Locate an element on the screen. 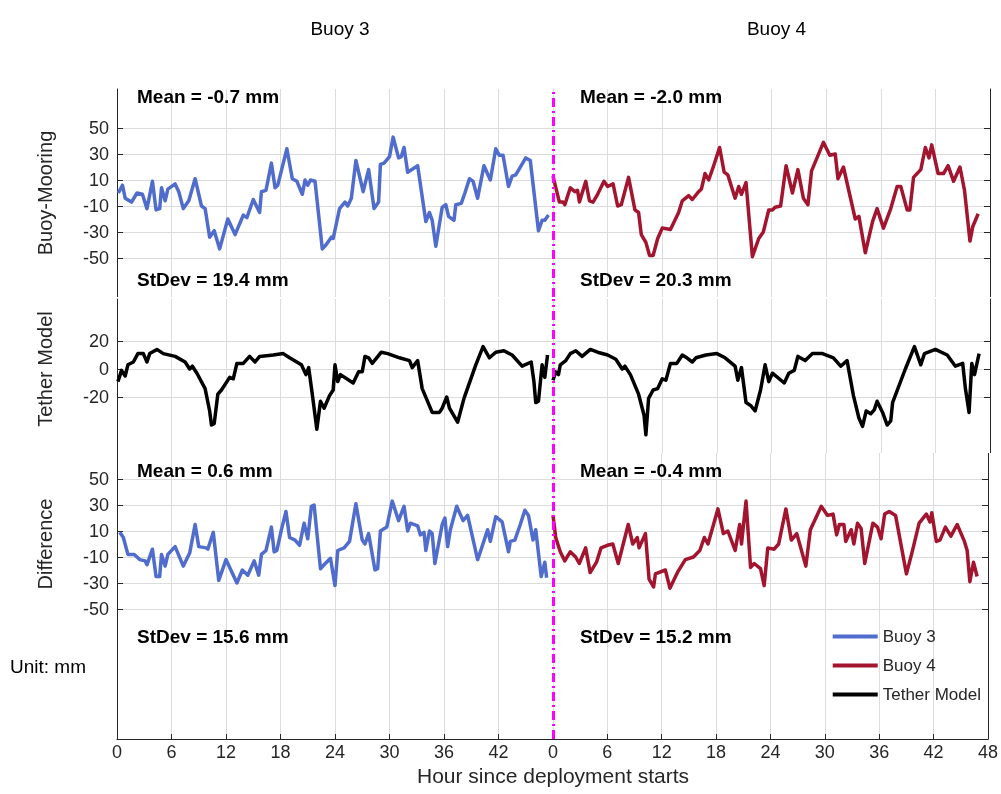 This screenshot has height=794, width=1001. chart-title: Buoy 3 is located at coordinates (340, 28).